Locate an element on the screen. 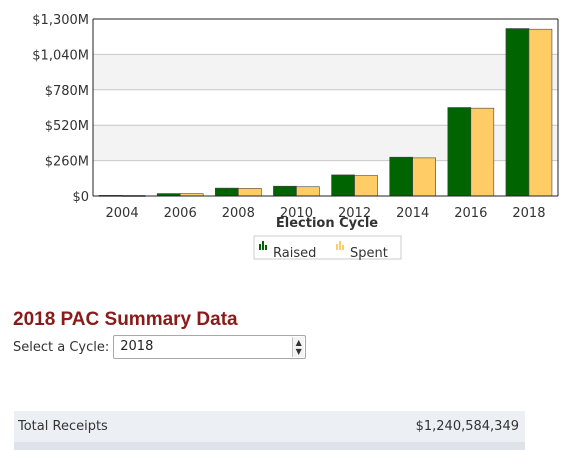  bar-raised-2012 is located at coordinates (343, 185).